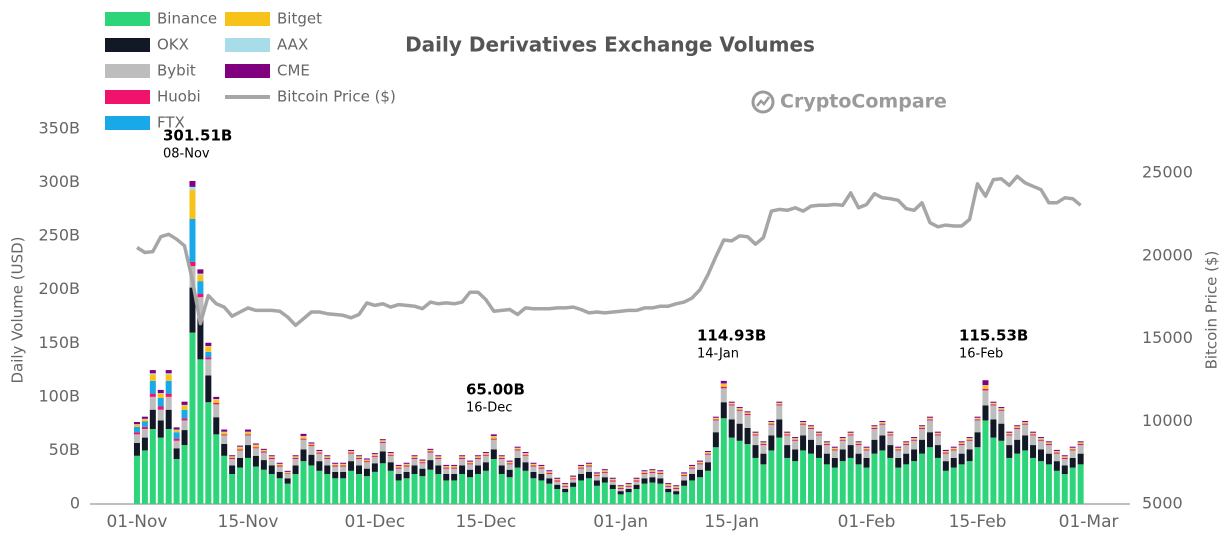 This screenshot has height=538, width=1225. What do you see at coordinates (863, 102) in the screenshot?
I see `watermark: CryptoCompare` at bounding box center [863, 102].